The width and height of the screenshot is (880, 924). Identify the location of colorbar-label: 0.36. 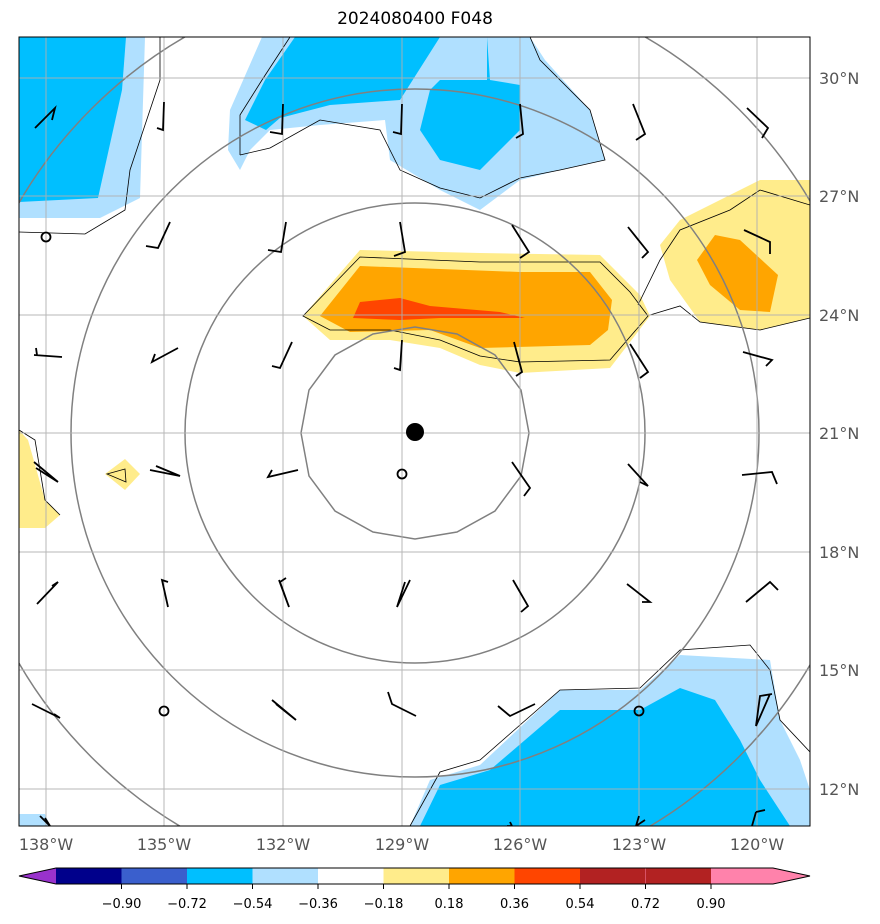
(514, 904).